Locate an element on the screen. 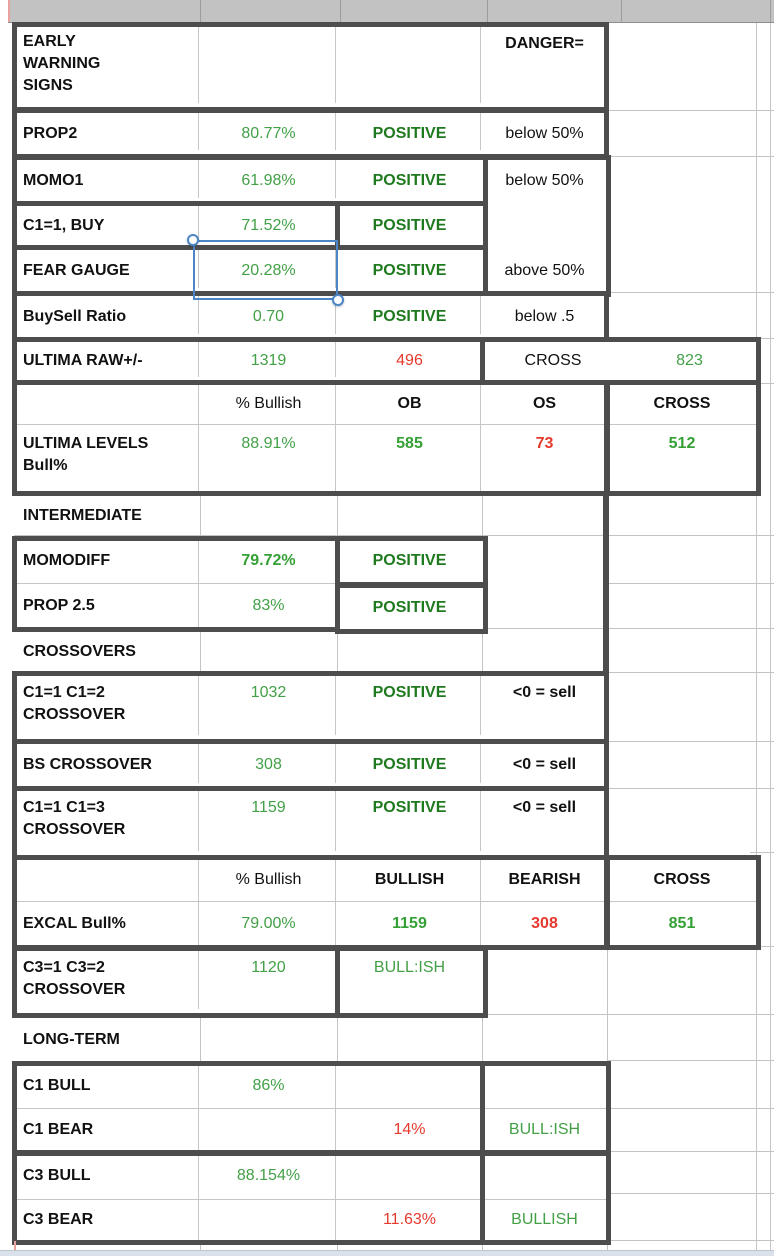 The height and width of the screenshot is (1256, 774). column-header-bar is located at coordinates (391, 11).